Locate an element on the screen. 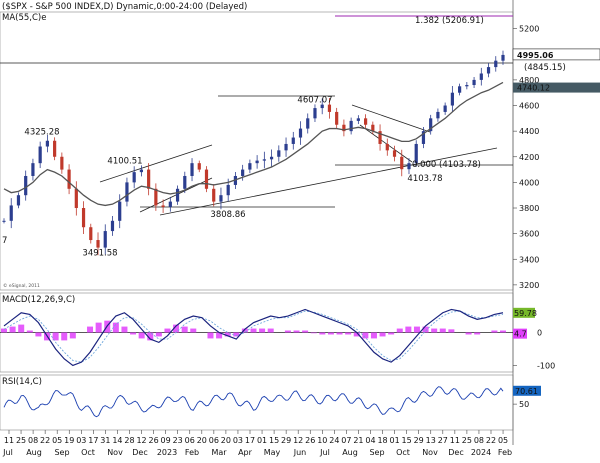 The width and height of the screenshot is (600, 463). x-tick-label: 19 is located at coordinates (69, 440).